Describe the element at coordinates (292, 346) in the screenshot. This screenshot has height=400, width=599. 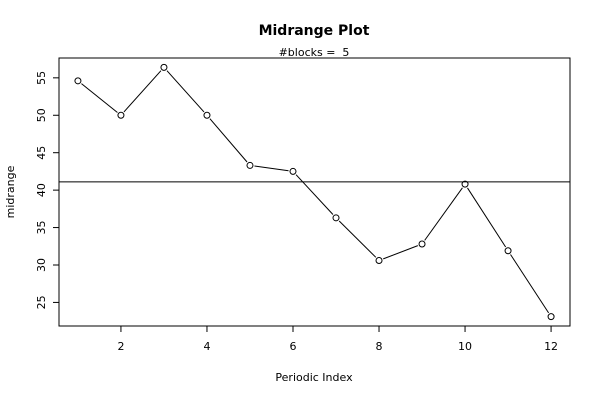
I see `x-tick-label: 6` at that location.